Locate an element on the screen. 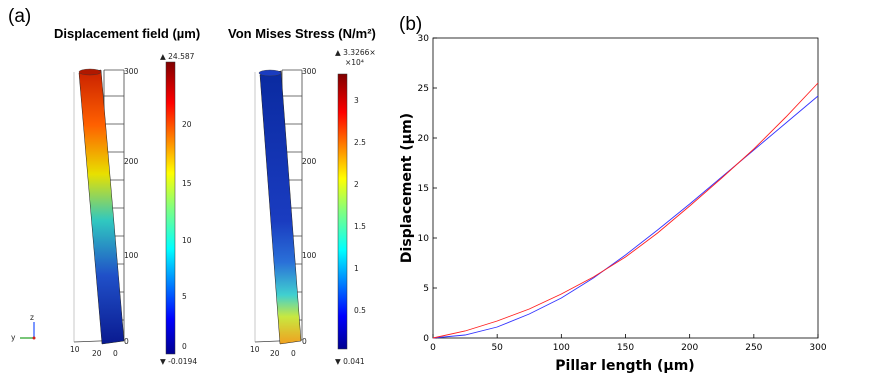 This screenshot has height=383, width=870. x-tick-label: 150 is located at coordinates (625, 348).